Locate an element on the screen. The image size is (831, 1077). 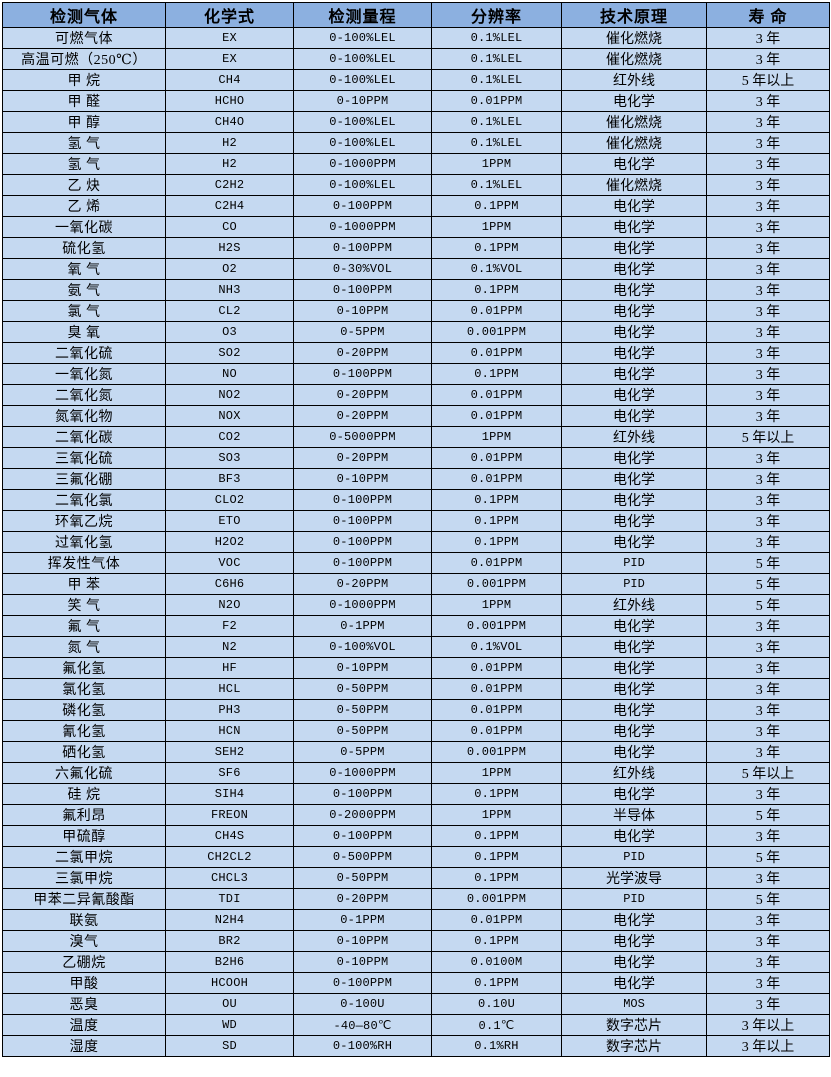
cell-gas: 硒化氢 is located at coordinates (84, 752).